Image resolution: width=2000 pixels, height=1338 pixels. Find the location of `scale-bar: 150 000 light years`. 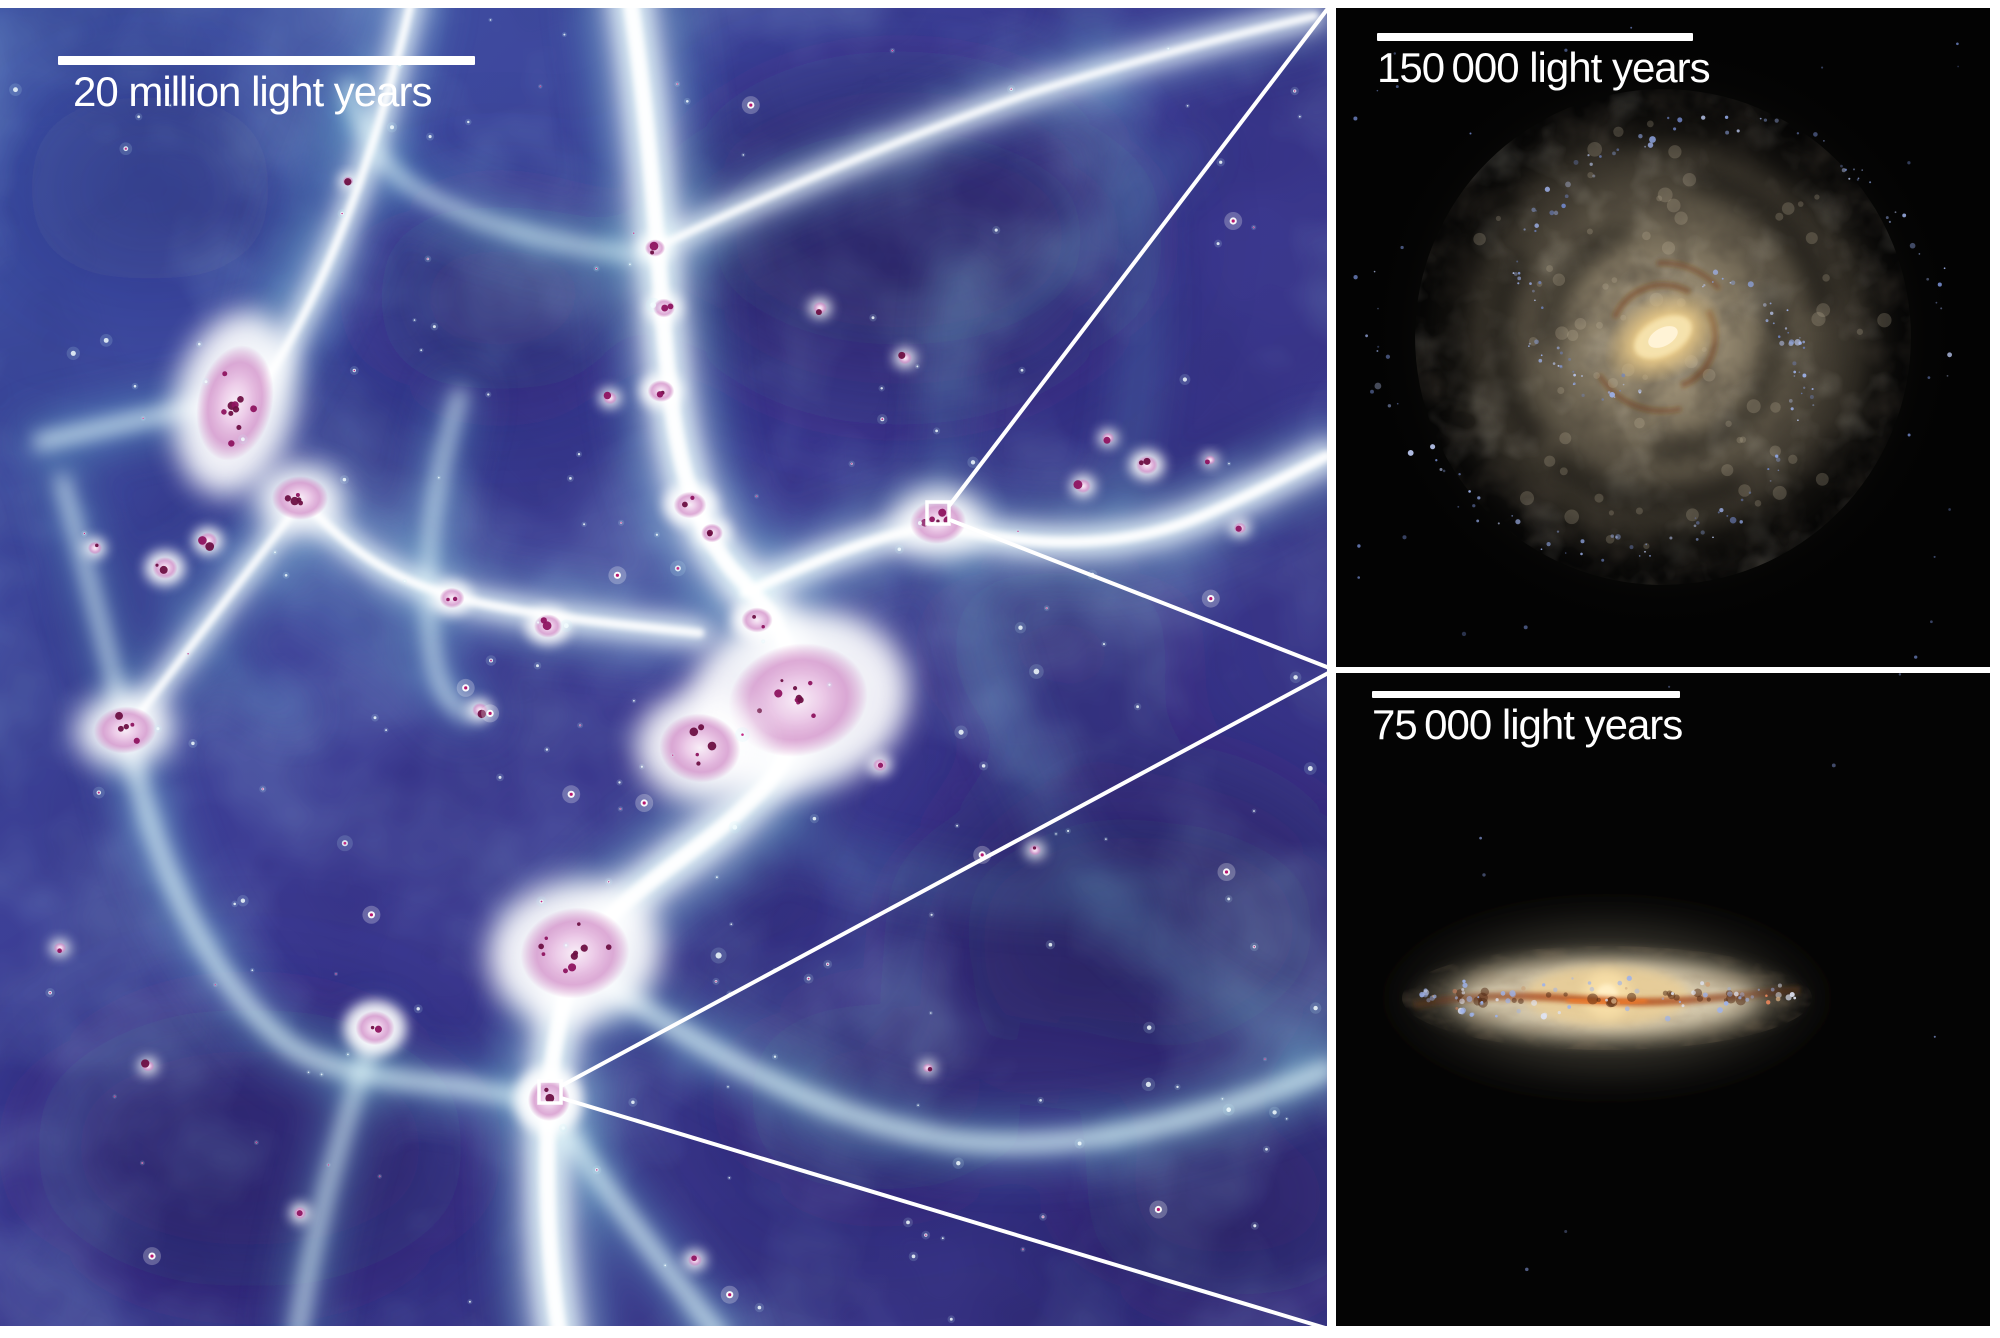

scale-bar: 150 000 light years is located at coordinates (1544, 62).